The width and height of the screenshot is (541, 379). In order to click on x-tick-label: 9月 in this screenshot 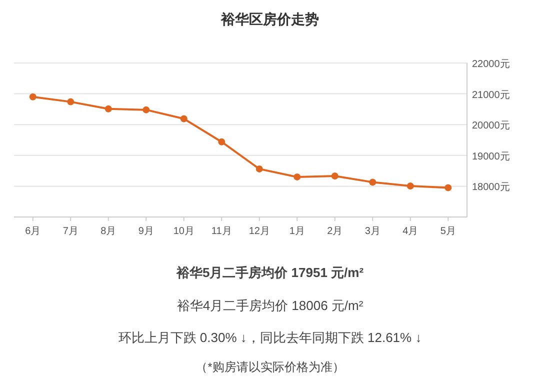, I will do `click(146, 231)`.